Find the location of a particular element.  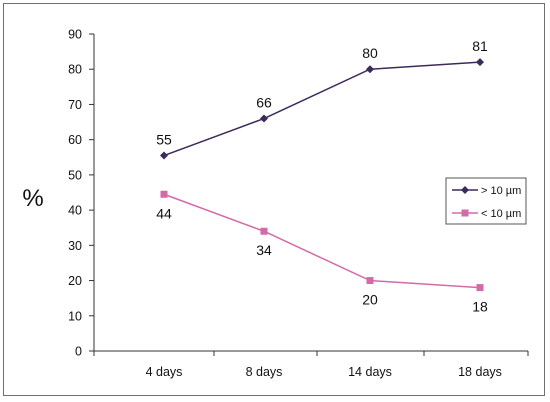

y-axis: 0 10 20 30 40 50 60 70 80 90 is located at coordinates (81, 193).